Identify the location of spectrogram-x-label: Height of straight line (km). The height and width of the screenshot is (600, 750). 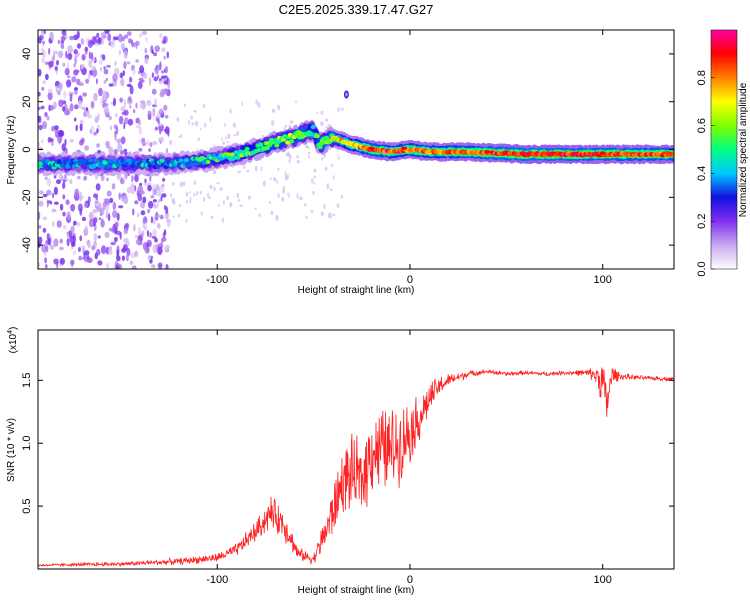
(356, 290).